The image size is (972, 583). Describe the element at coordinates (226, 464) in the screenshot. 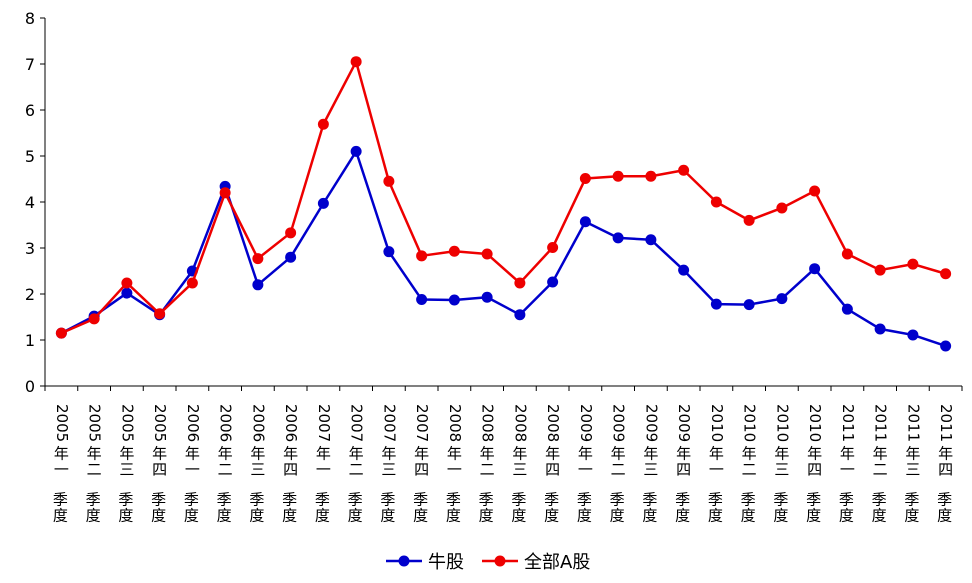

I see `x-tick-label: 2006年二季度2006年二季度` at that location.